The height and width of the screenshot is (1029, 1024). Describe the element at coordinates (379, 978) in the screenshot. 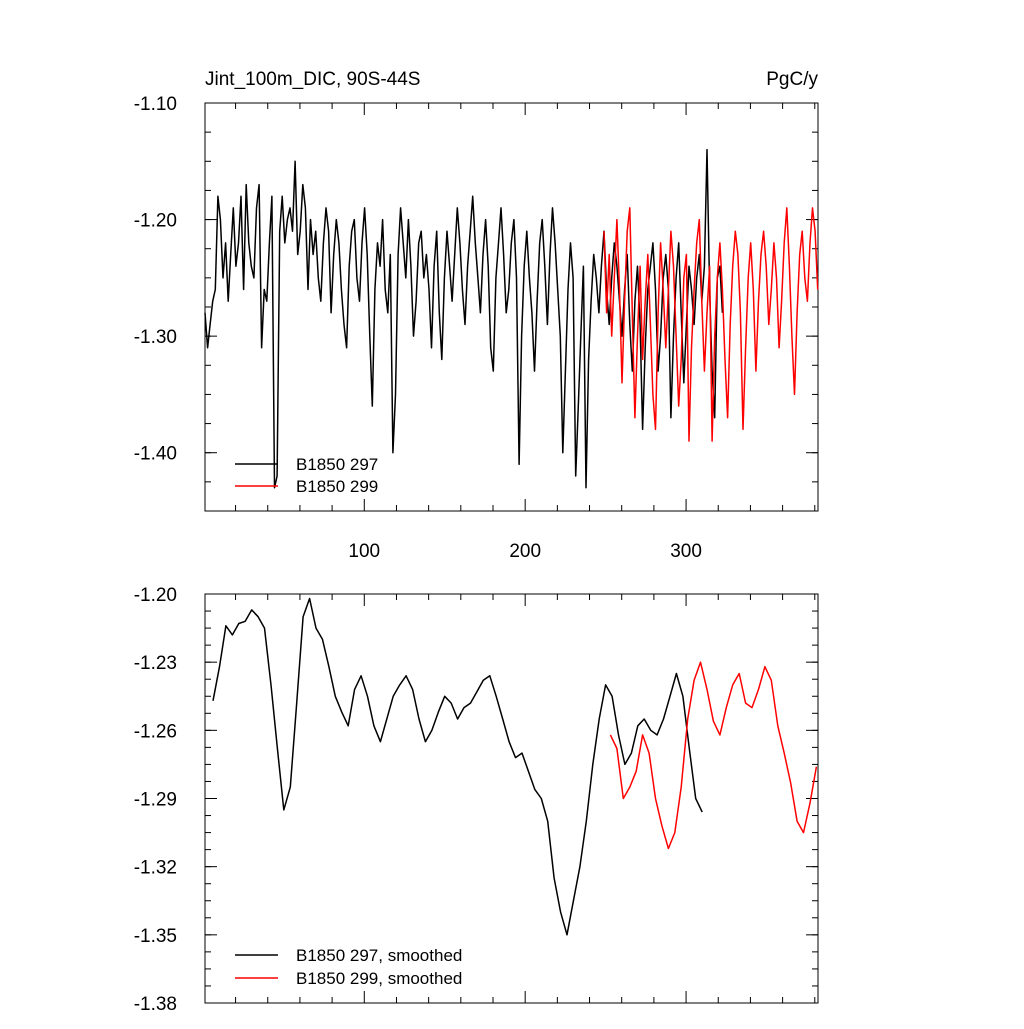

I see `legend-label: B1850 299, smoothed` at that location.